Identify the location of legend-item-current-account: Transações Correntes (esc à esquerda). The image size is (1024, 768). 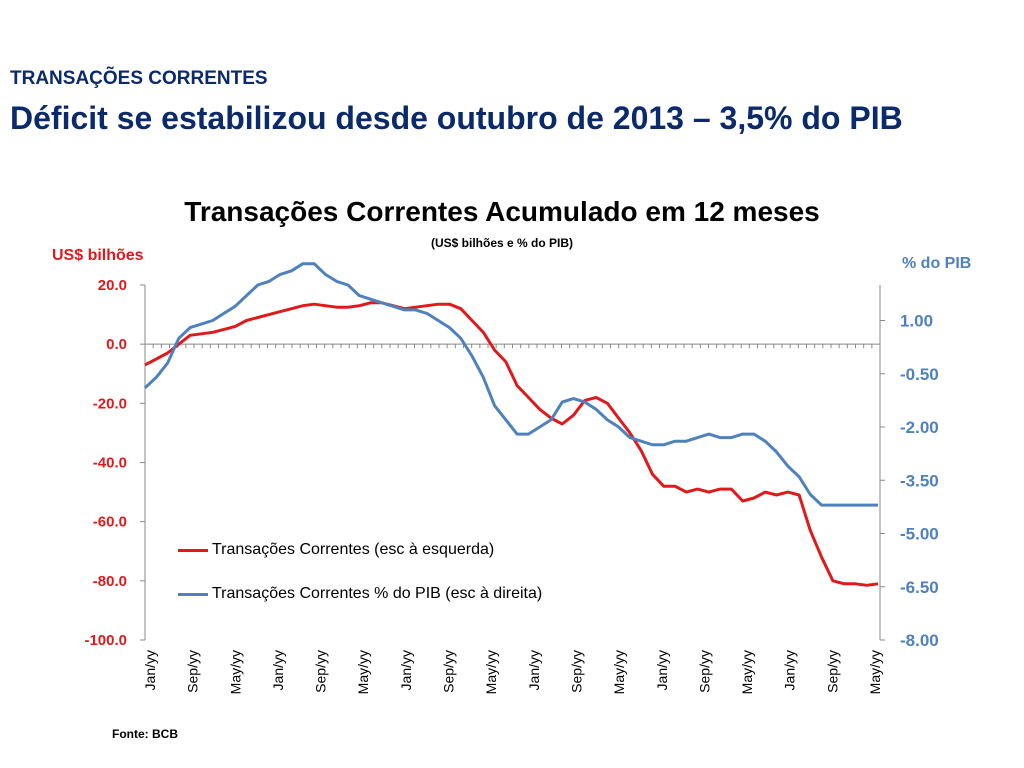
(360, 550).